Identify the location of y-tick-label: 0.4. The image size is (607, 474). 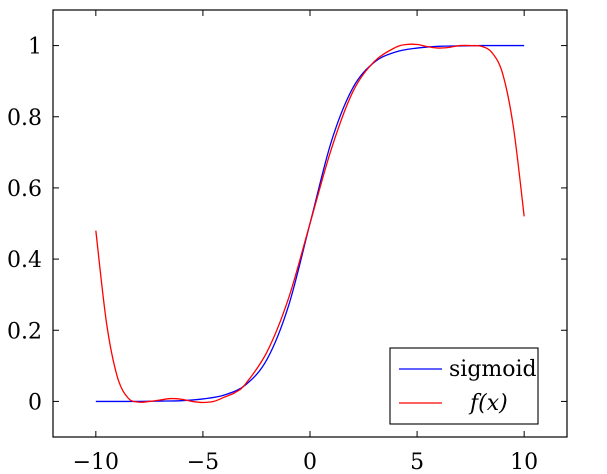
(24, 260).